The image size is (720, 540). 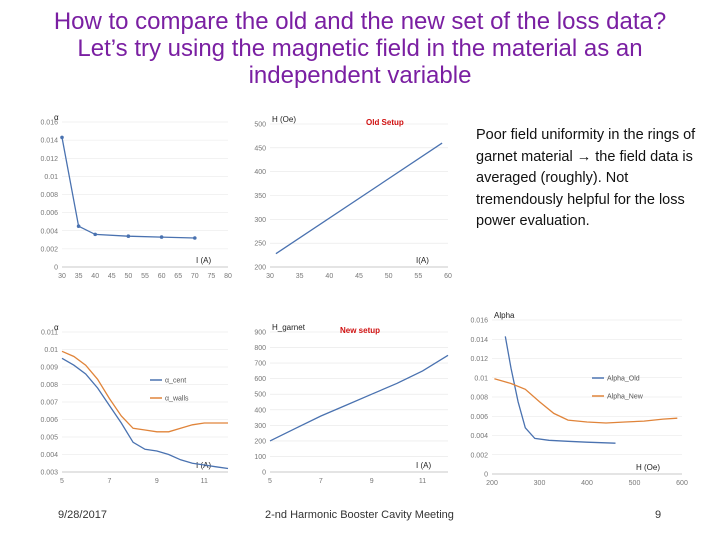 I want to click on y-tick-label: 0.003, so click(x=49, y=473).